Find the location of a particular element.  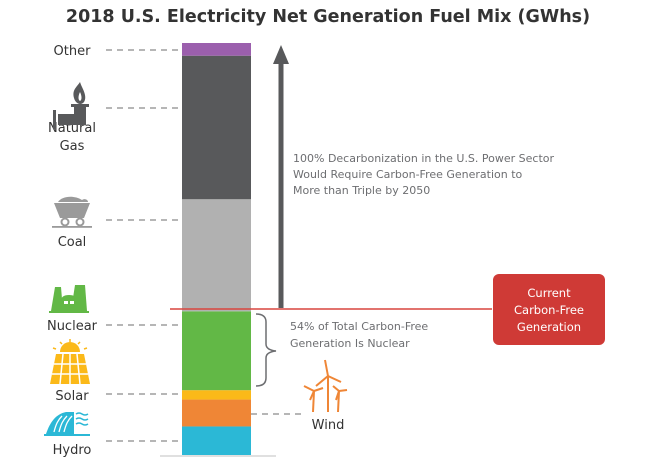

solar-panel-icon is located at coordinates (70, 362).